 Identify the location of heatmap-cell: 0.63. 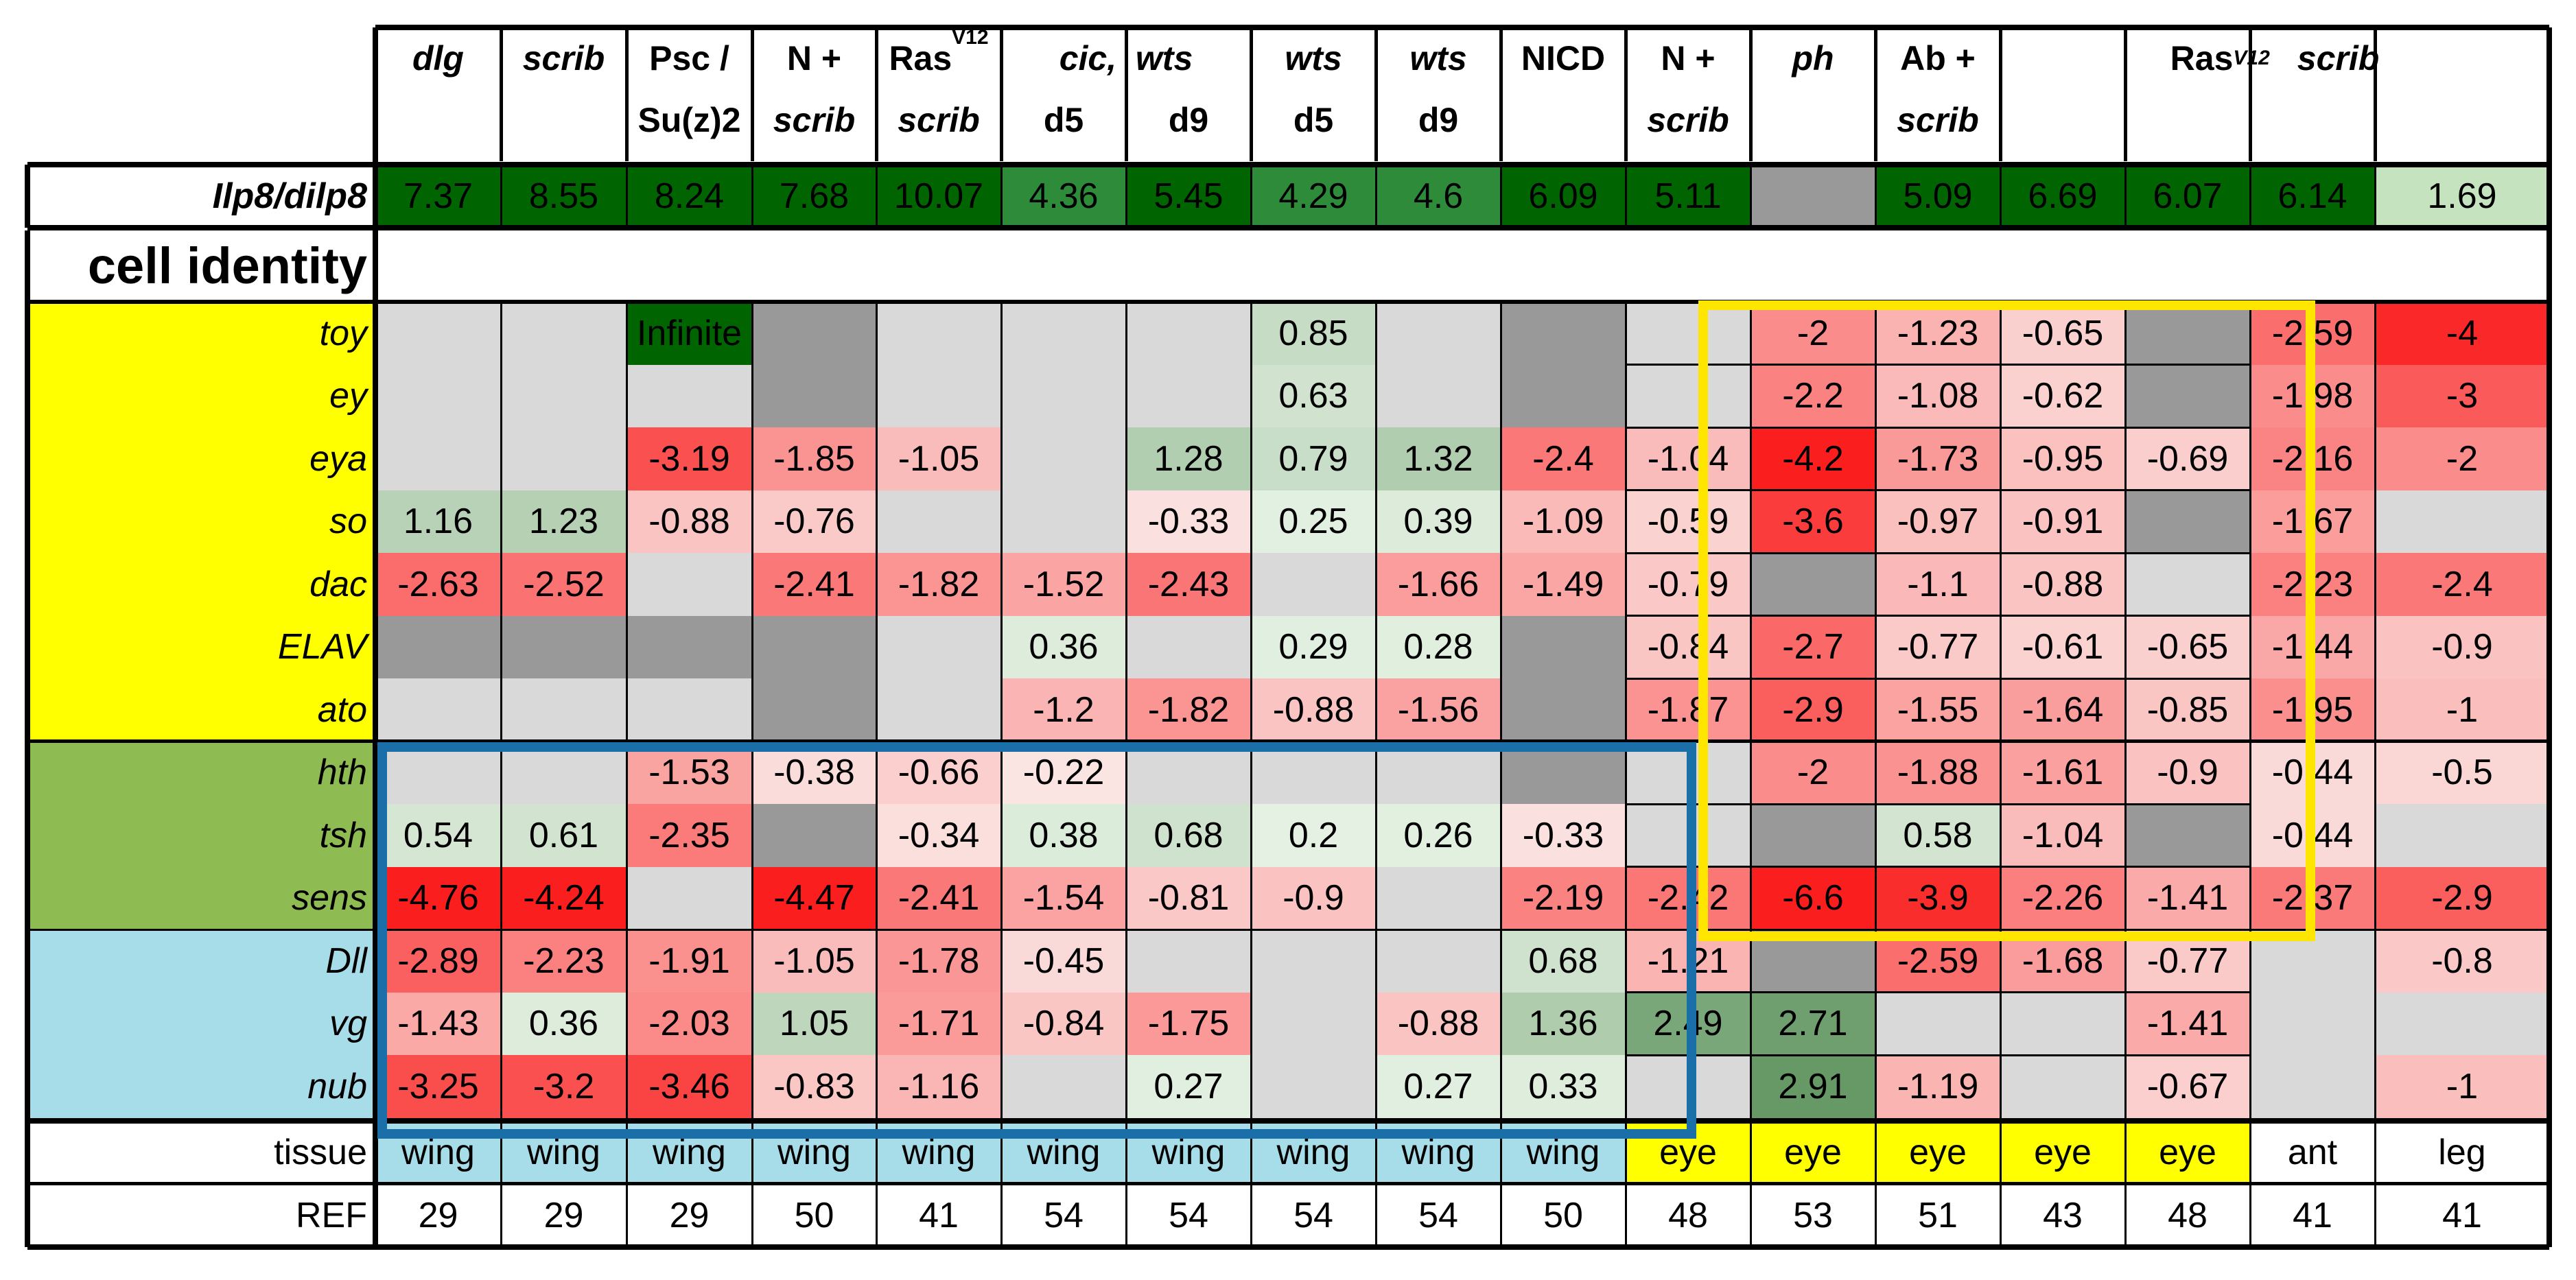
(1313, 395).